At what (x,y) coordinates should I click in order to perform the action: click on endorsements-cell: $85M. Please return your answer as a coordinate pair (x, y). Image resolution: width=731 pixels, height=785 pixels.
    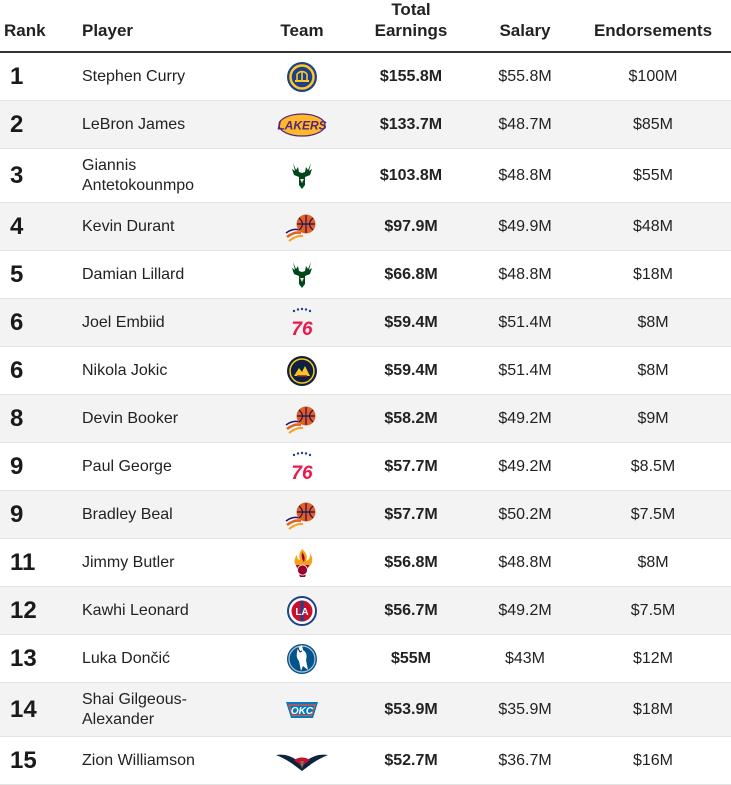
    Looking at the image, I should click on (653, 124).